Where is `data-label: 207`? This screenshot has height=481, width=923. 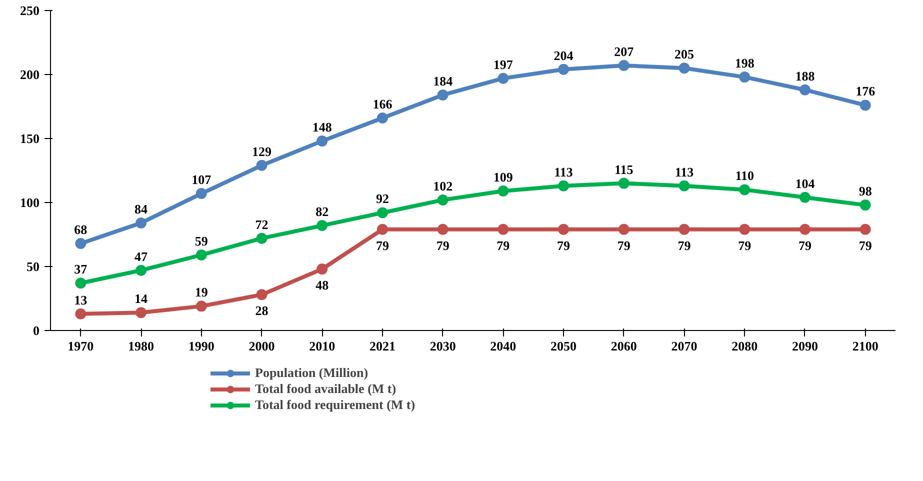 data-label: 207 is located at coordinates (624, 52).